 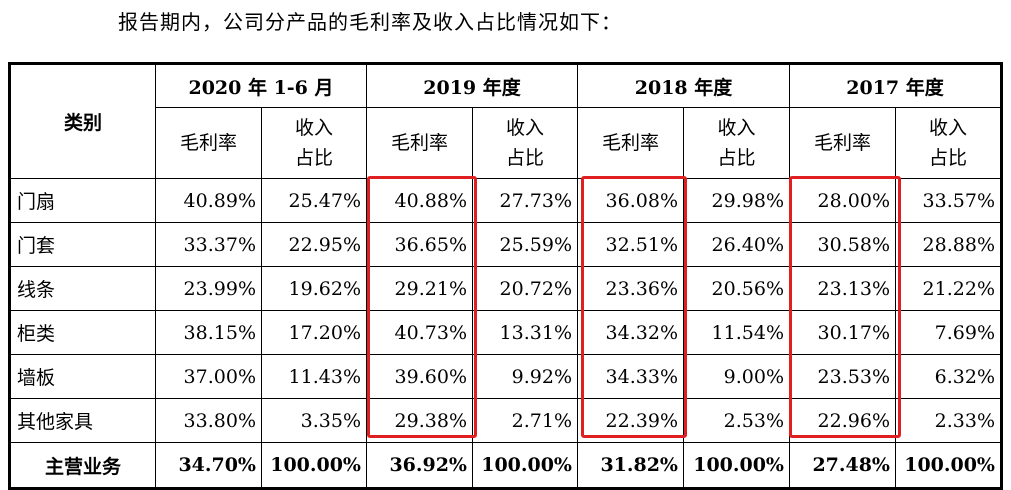 What do you see at coordinates (419, 376) in the screenshot?
I see `table-cell: 39.60%` at bounding box center [419, 376].